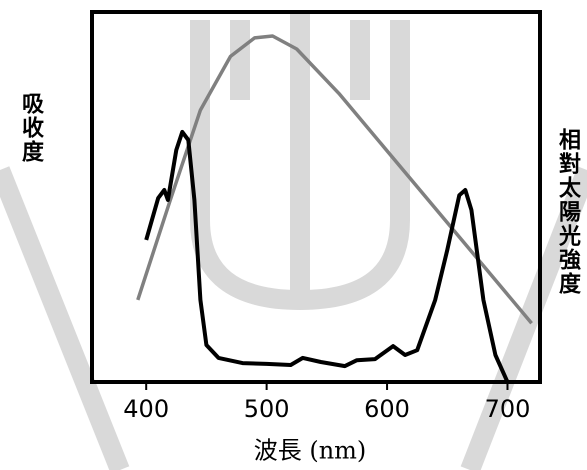 This screenshot has width=587, height=470. What do you see at coordinates (310, 451) in the screenshot?
I see `x-axis-label: 波長 (nm)` at bounding box center [310, 451].